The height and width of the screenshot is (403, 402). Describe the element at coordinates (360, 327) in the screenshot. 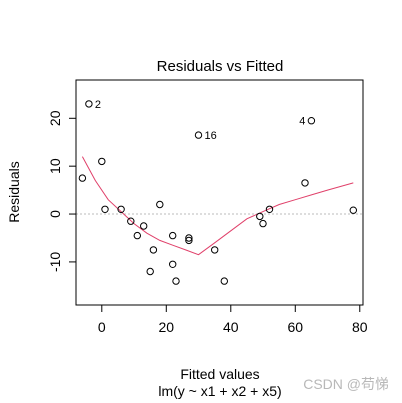

I see `x-tick-label: 80` at that location.